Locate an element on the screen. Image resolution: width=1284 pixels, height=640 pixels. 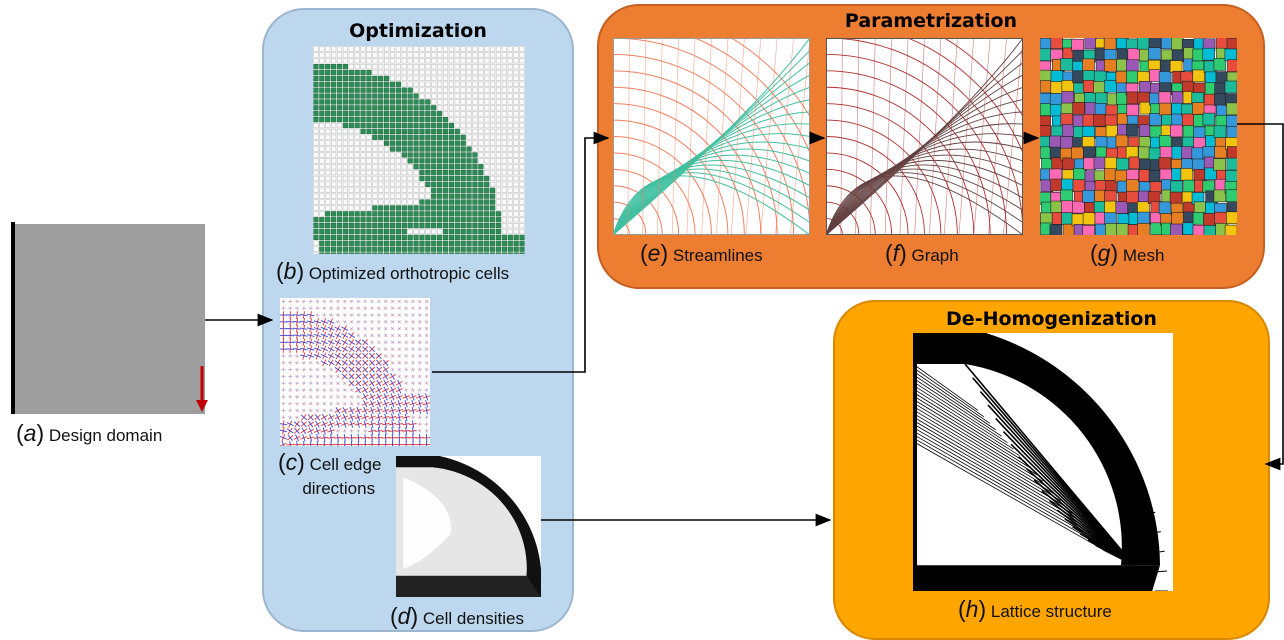
arrow-g-to-lattice is located at coordinates (1260, 294).